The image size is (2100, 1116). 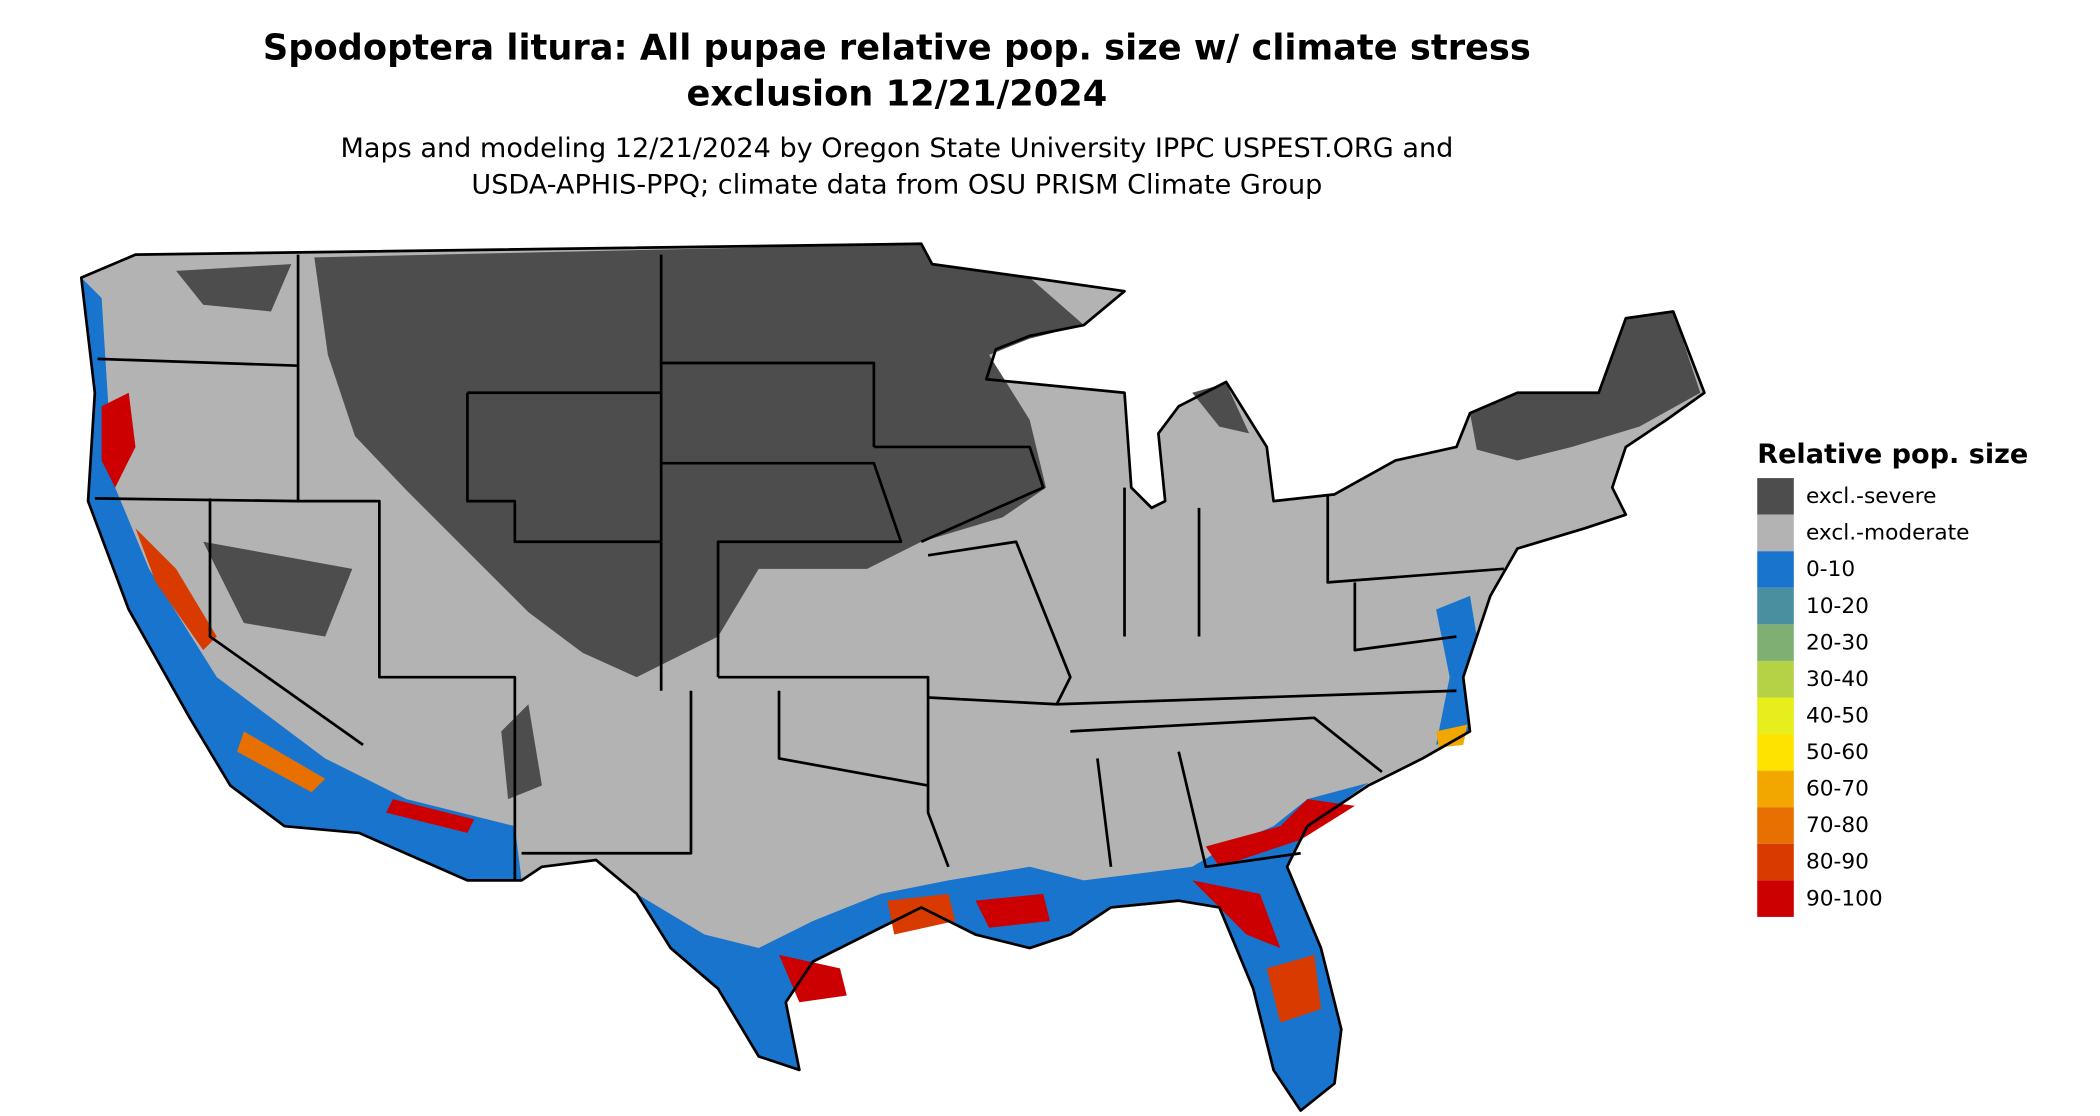 What do you see at coordinates (1837, 715) in the screenshot?
I see `legend-label: 40-50` at bounding box center [1837, 715].